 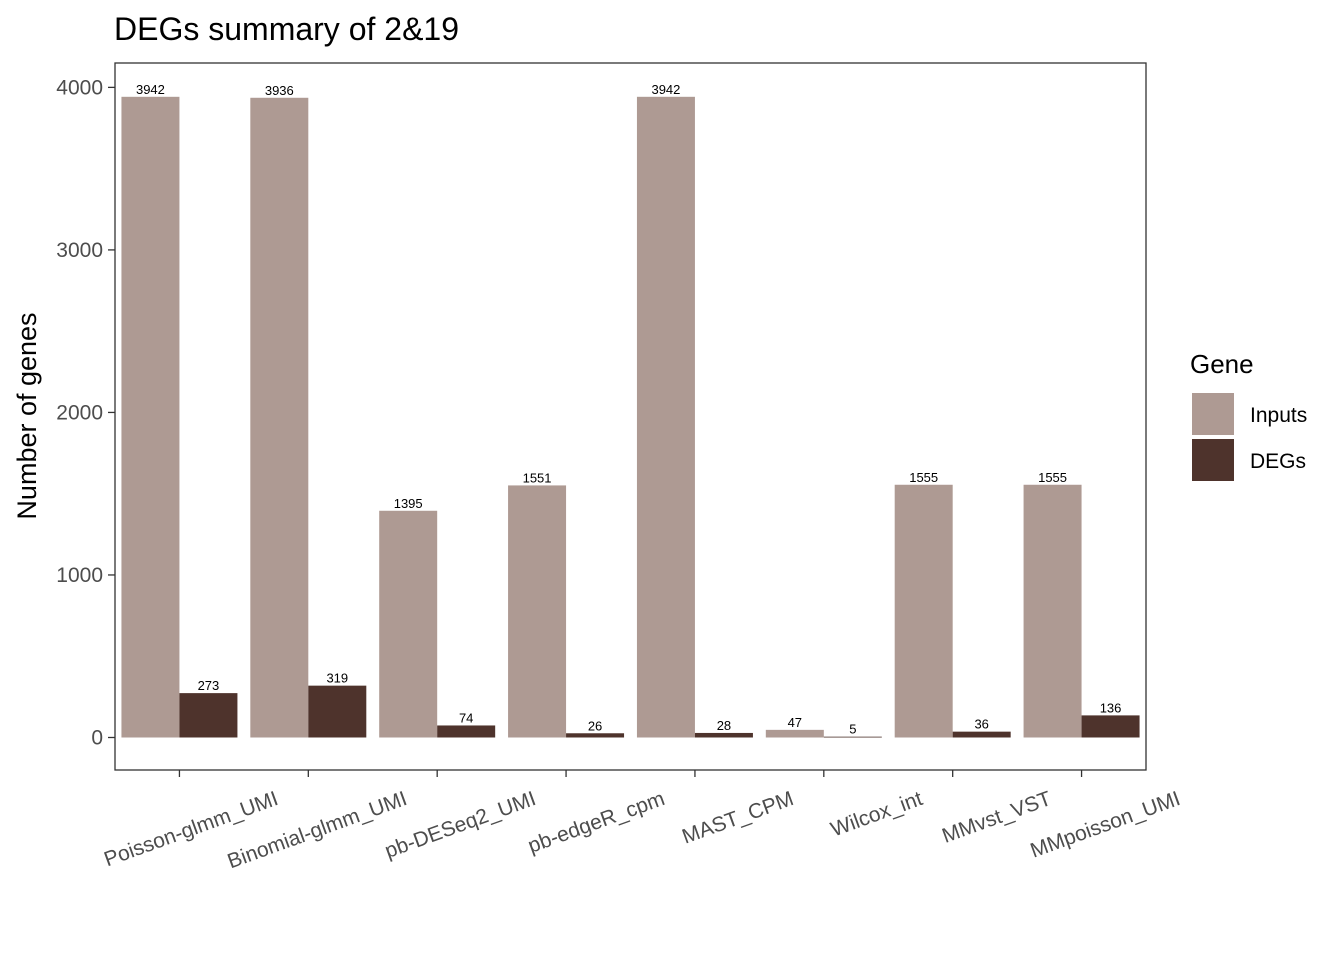 I want to click on data-label-degs: 319, so click(x=337, y=678).